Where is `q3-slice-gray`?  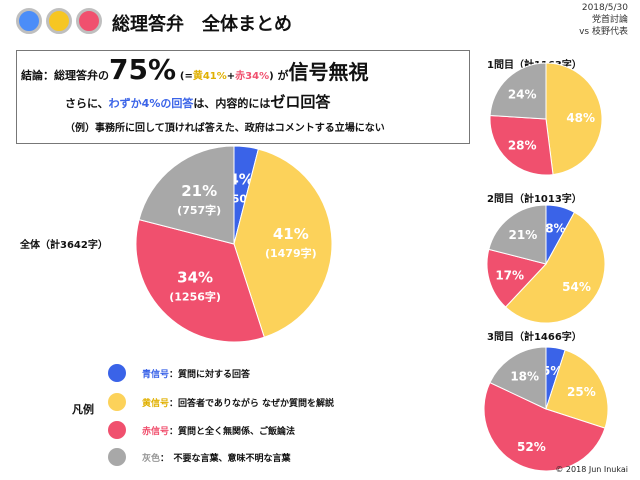 q3-slice-gray is located at coordinates (518, 378).